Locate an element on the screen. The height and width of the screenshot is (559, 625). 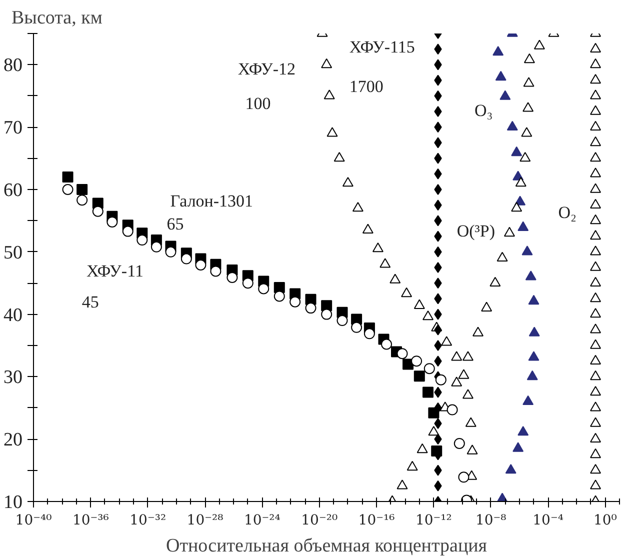
annotation: 1700 is located at coordinates (366, 86).